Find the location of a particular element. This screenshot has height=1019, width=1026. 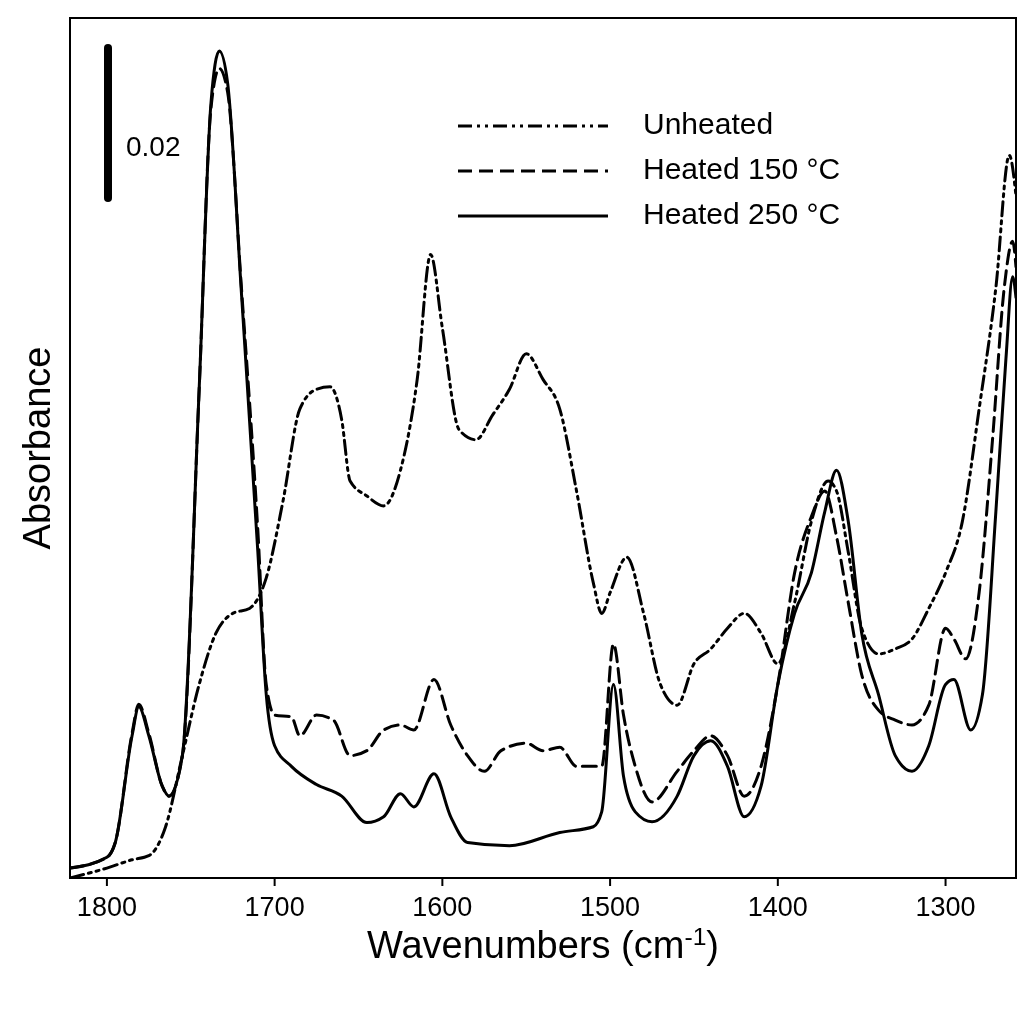

x-tick-label: 1500 is located at coordinates (610, 907).